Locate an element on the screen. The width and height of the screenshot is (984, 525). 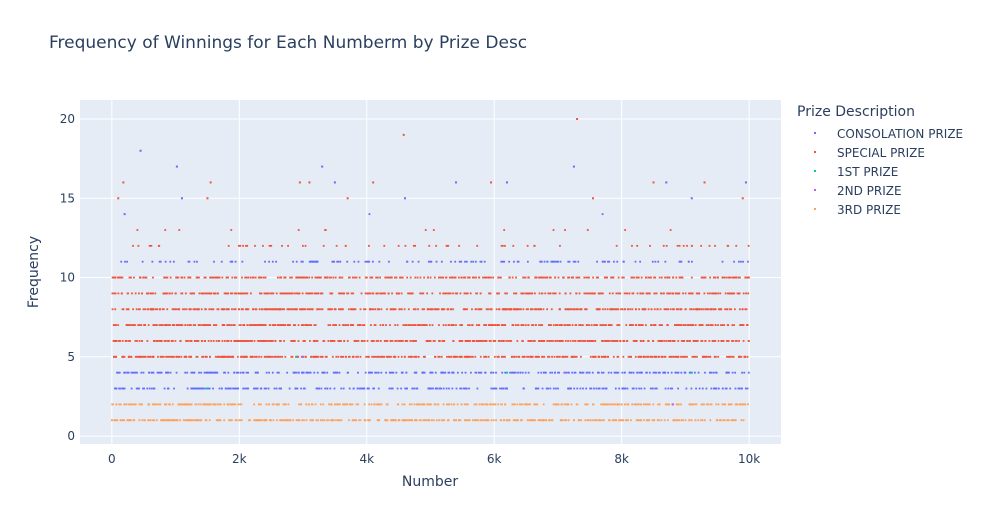
legend-item: SPECIAL PRIZE is located at coordinates (880, 152).